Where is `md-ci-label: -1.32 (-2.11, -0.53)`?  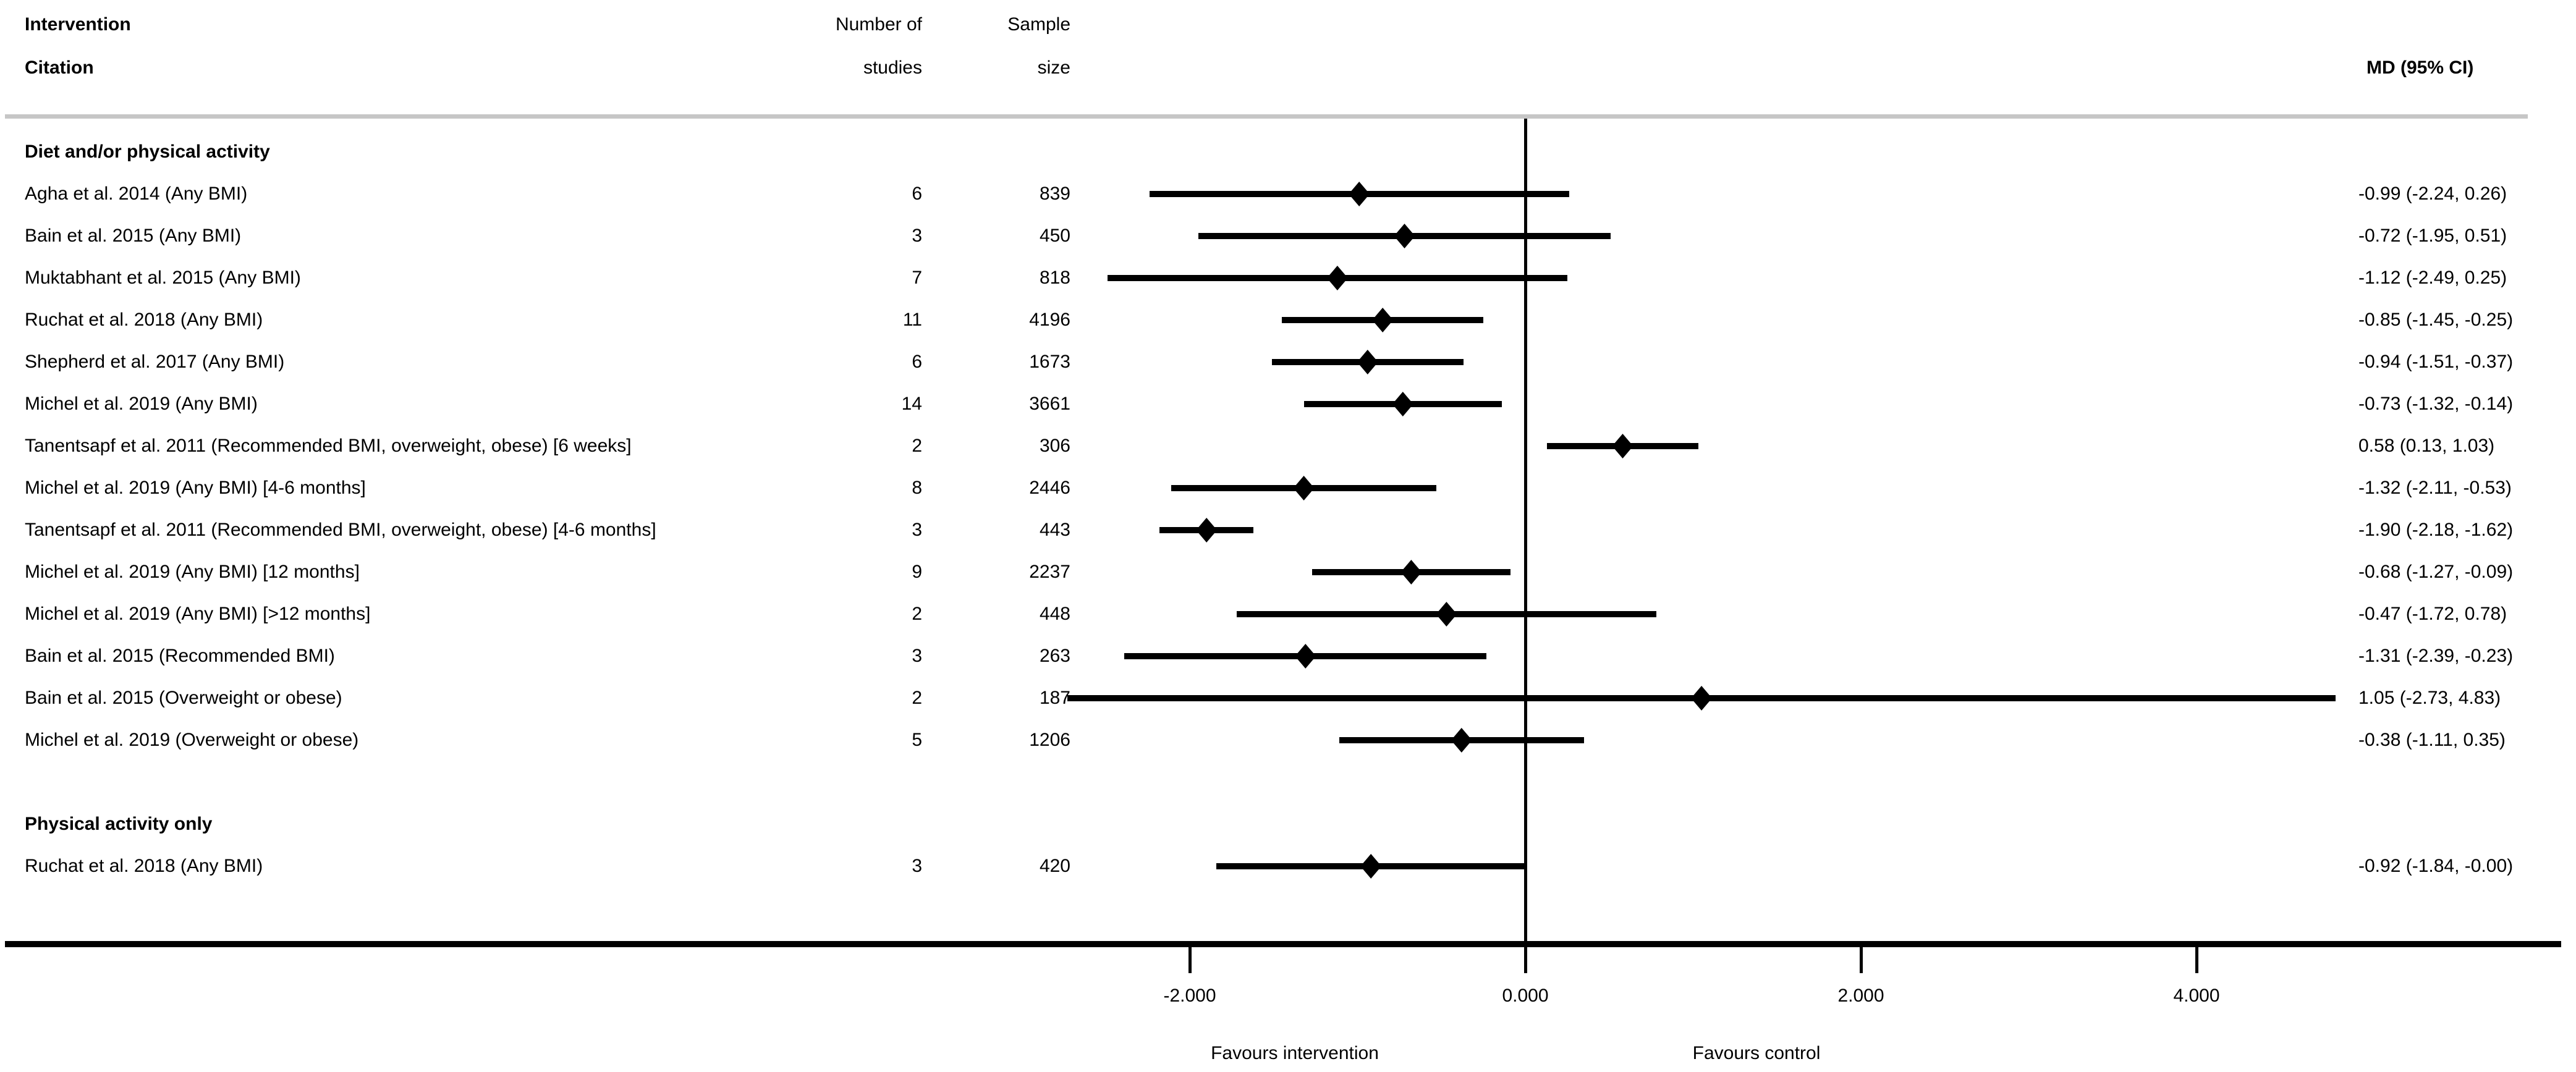 md-ci-label: -1.32 (-2.11, -0.53) is located at coordinates (2435, 488).